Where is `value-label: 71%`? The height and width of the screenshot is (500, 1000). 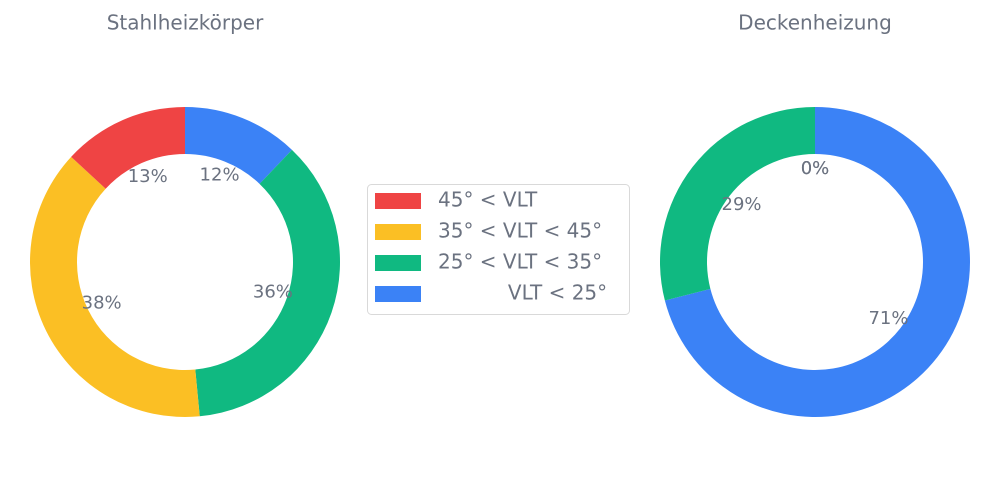
value-label: 71% is located at coordinates (888, 318).